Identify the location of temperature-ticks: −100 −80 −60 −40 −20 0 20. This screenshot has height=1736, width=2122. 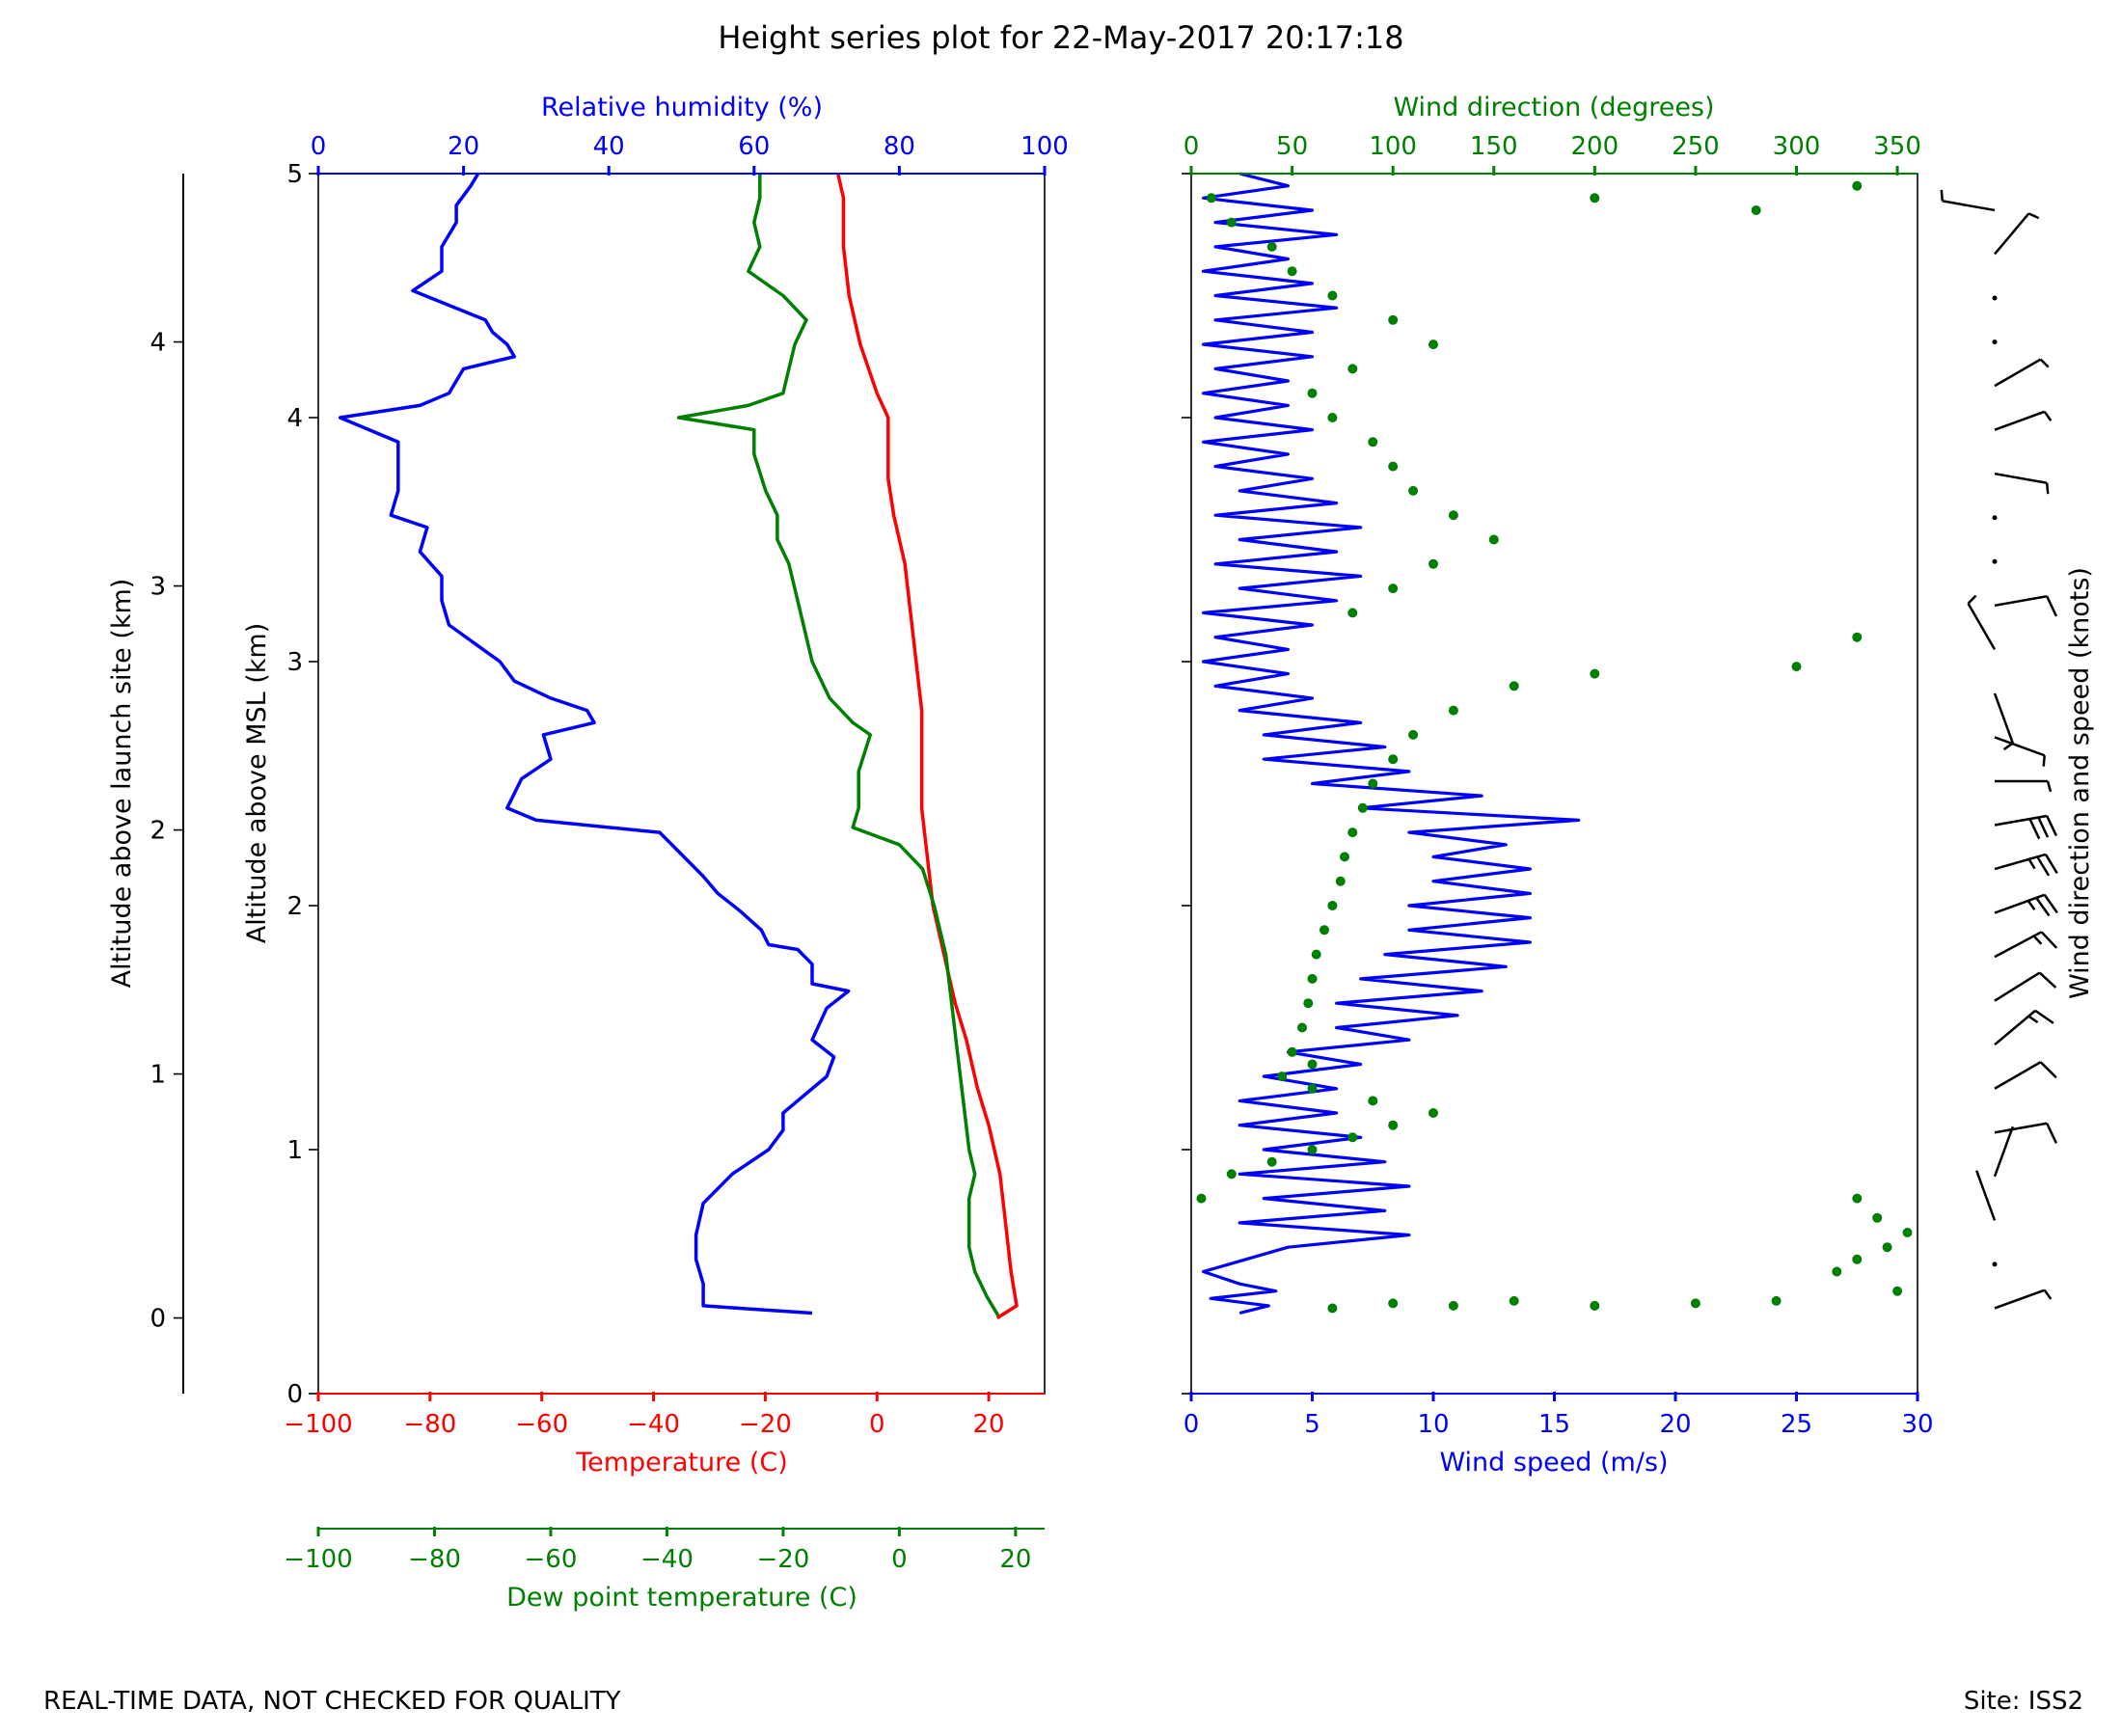
(645, 1415).